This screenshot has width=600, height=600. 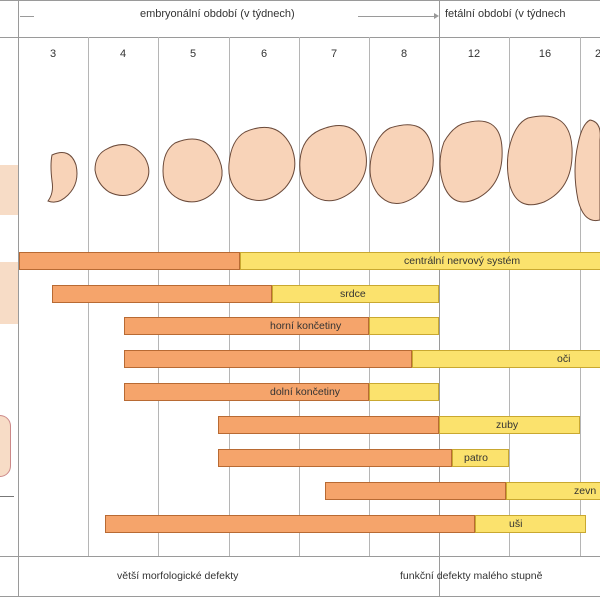 What do you see at coordinates (305, 392) in the screenshot?
I see `organ-label-lower-limbs: dolní končetiny` at bounding box center [305, 392].